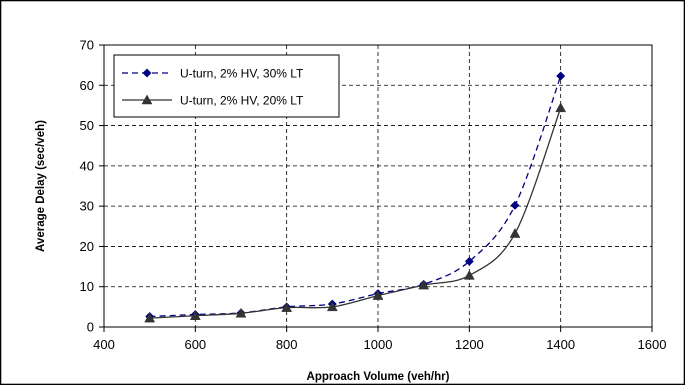  What do you see at coordinates (195, 344) in the screenshot?
I see `x-tick-label: 600` at bounding box center [195, 344].